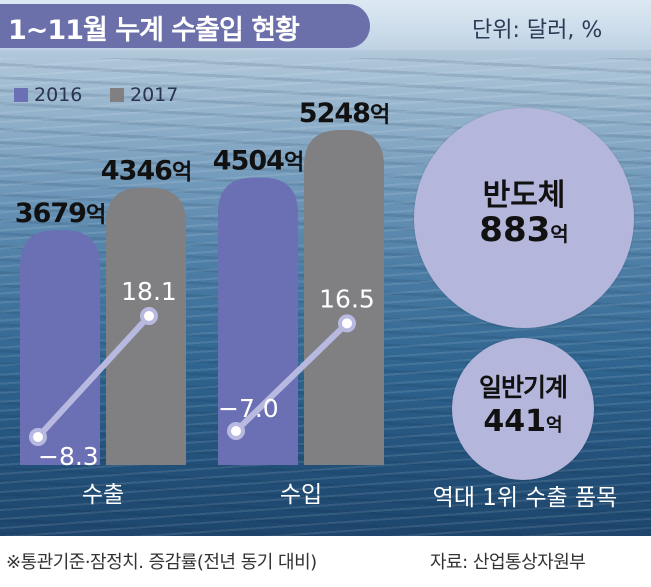  Describe the element at coordinates (524, 195) in the screenshot. I see `bubble-semiconductor-name: 반도체` at that location.